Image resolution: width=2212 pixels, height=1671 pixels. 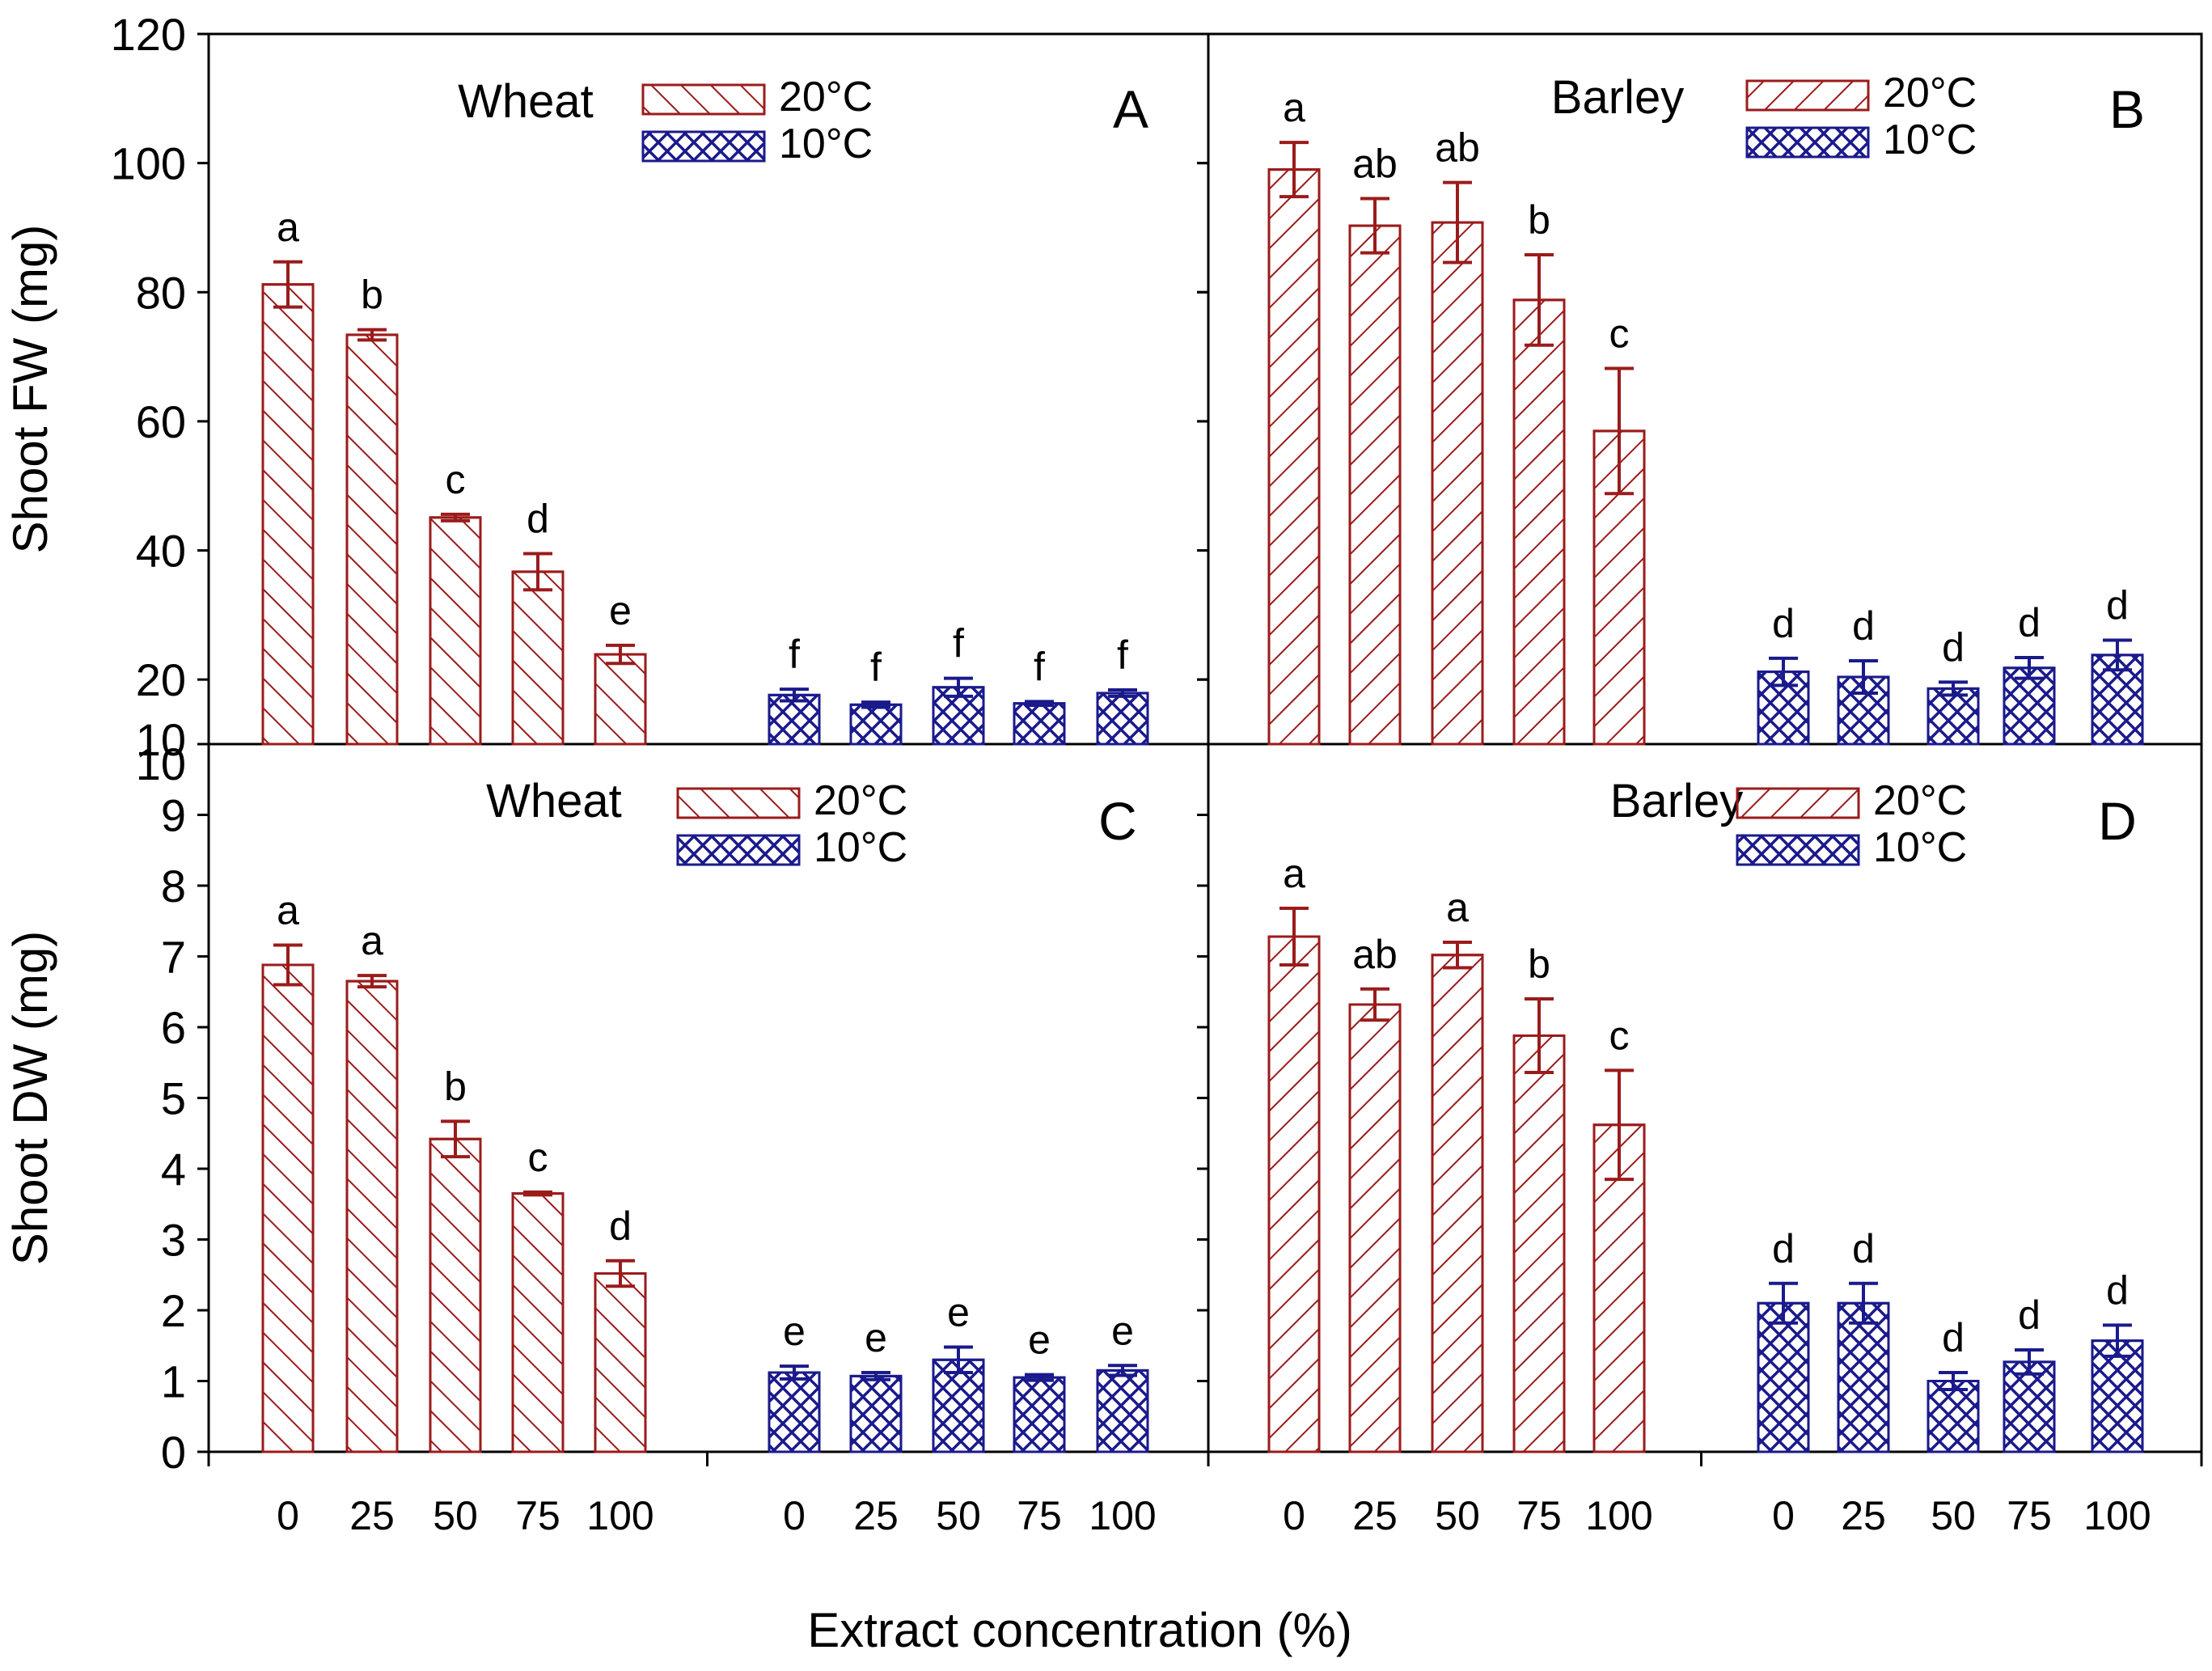 What do you see at coordinates (2117, 821) in the screenshot?
I see `panel-letter: D` at bounding box center [2117, 821].